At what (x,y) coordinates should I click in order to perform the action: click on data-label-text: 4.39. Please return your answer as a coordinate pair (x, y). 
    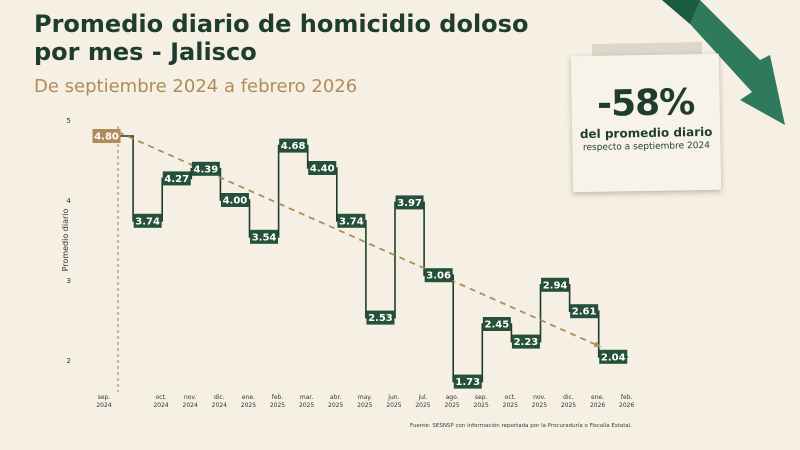
    Looking at the image, I should click on (206, 169).